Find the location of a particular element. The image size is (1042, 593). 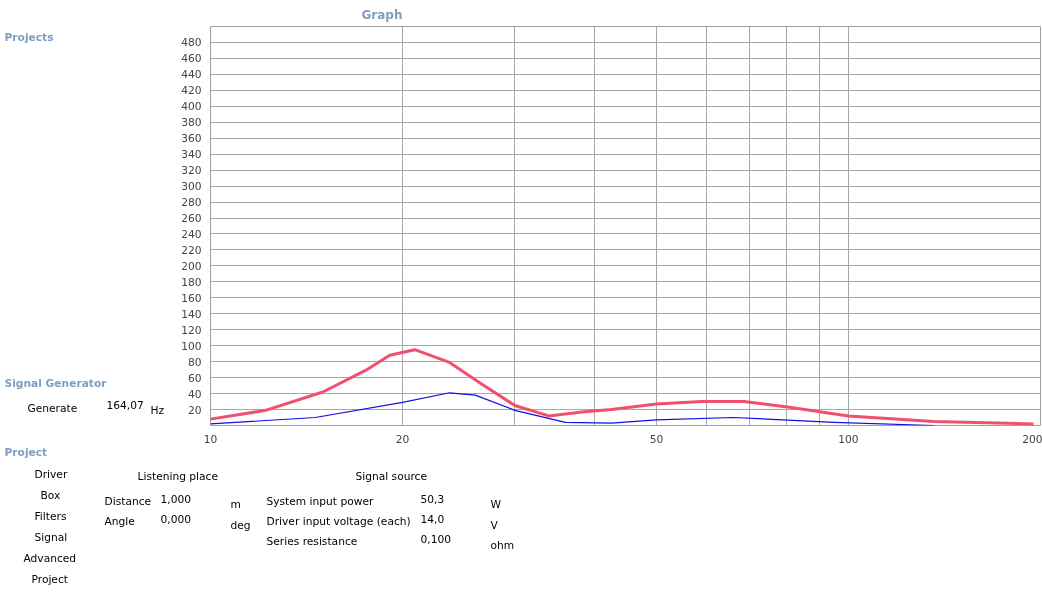

y-tick-label: 120 is located at coordinates (191, 330).